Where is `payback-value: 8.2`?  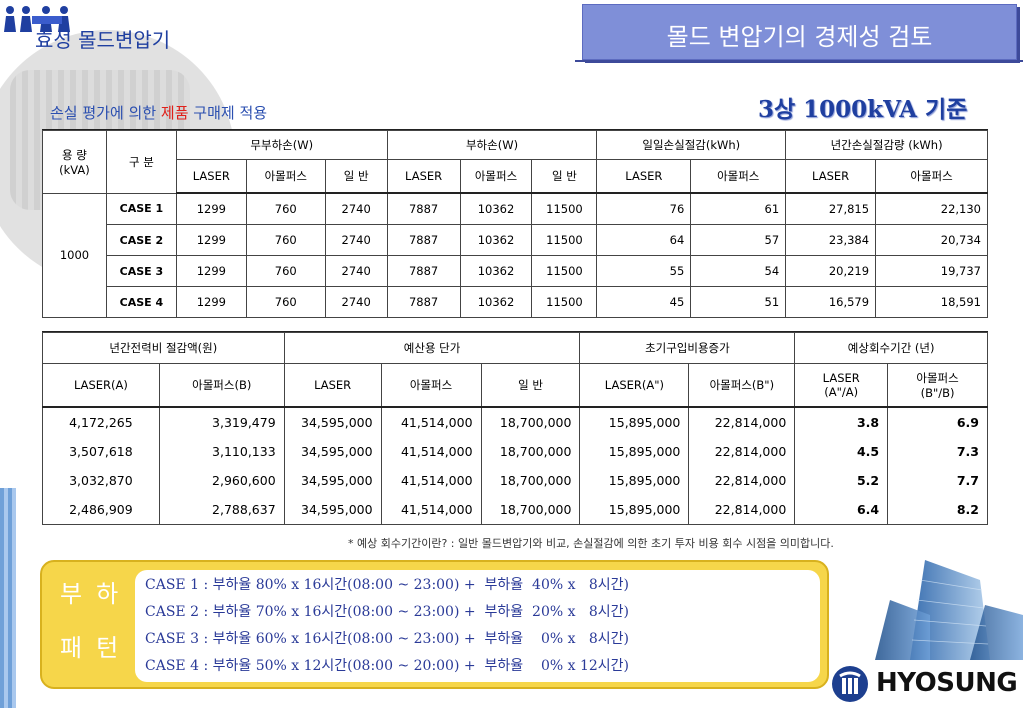 payback-value: 8.2 is located at coordinates (937, 510).